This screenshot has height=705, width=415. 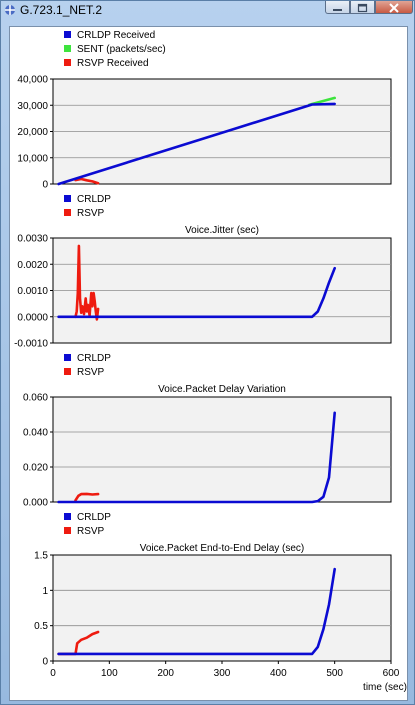 I want to click on x-tick-label: 200, so click(x=165, y=673).